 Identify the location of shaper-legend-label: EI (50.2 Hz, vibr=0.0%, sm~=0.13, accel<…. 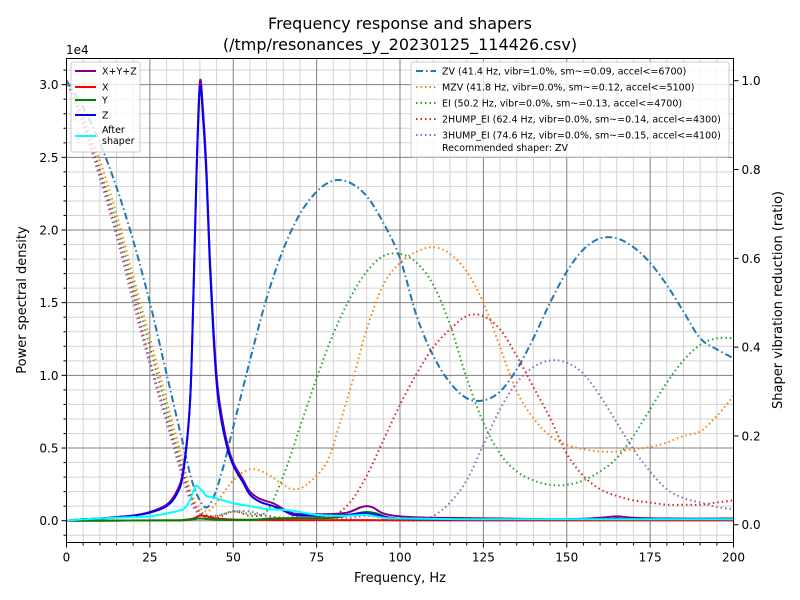
(562, 104).